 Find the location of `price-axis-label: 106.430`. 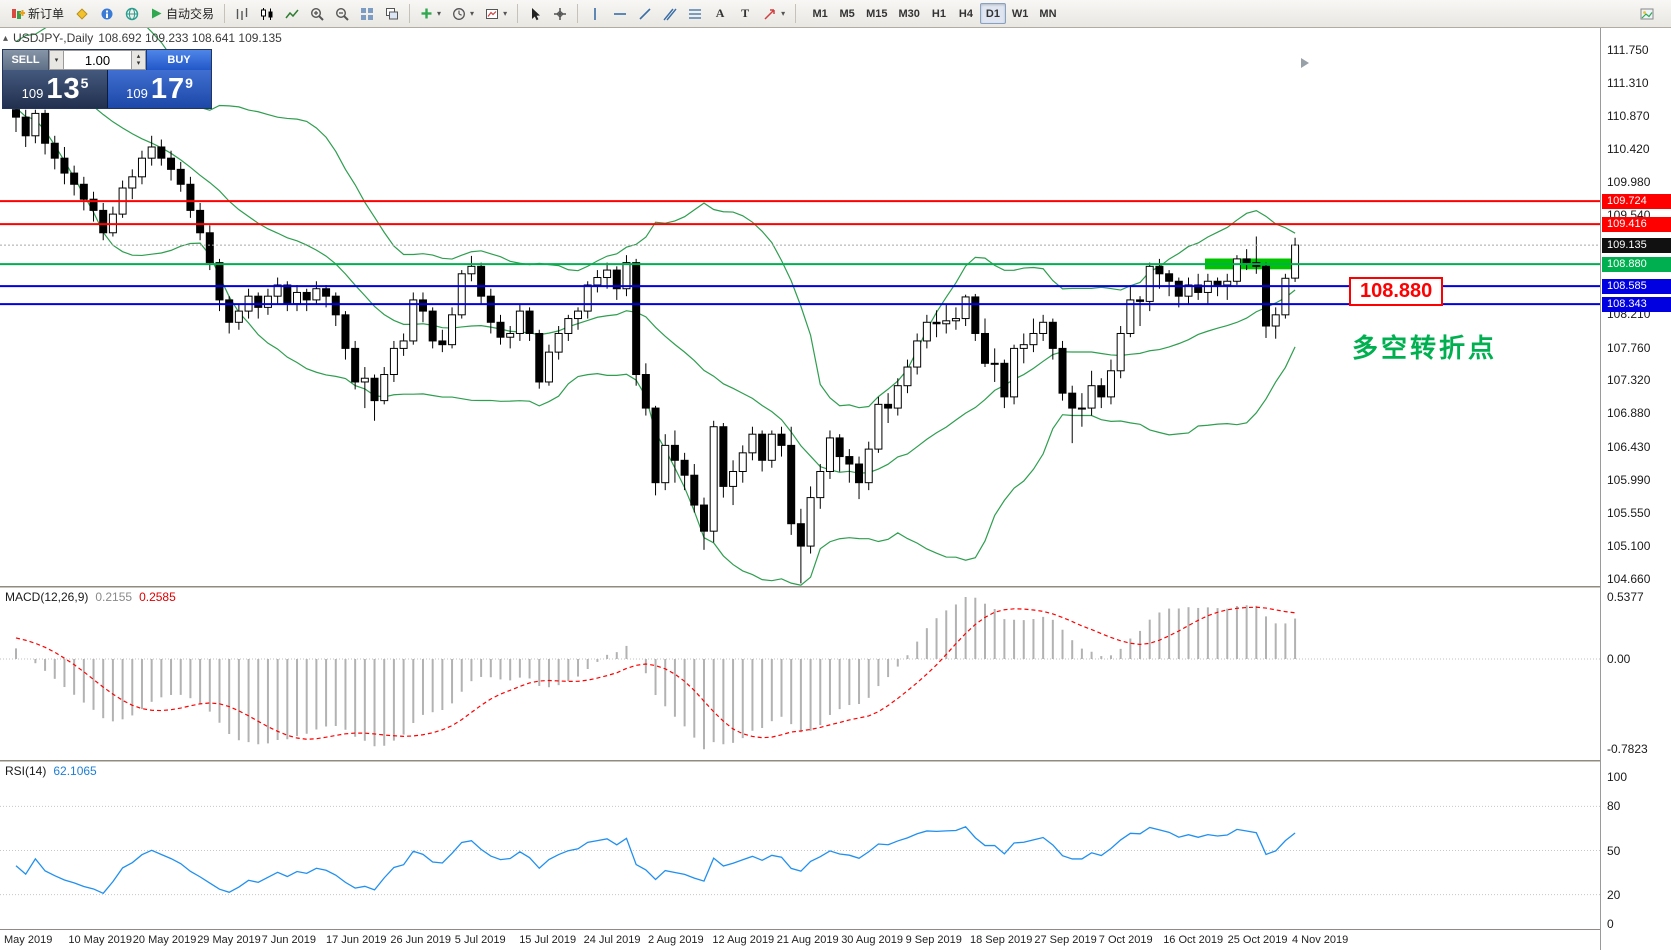

price-axis-label: 106.430 is located at coordinates (1629, 446).